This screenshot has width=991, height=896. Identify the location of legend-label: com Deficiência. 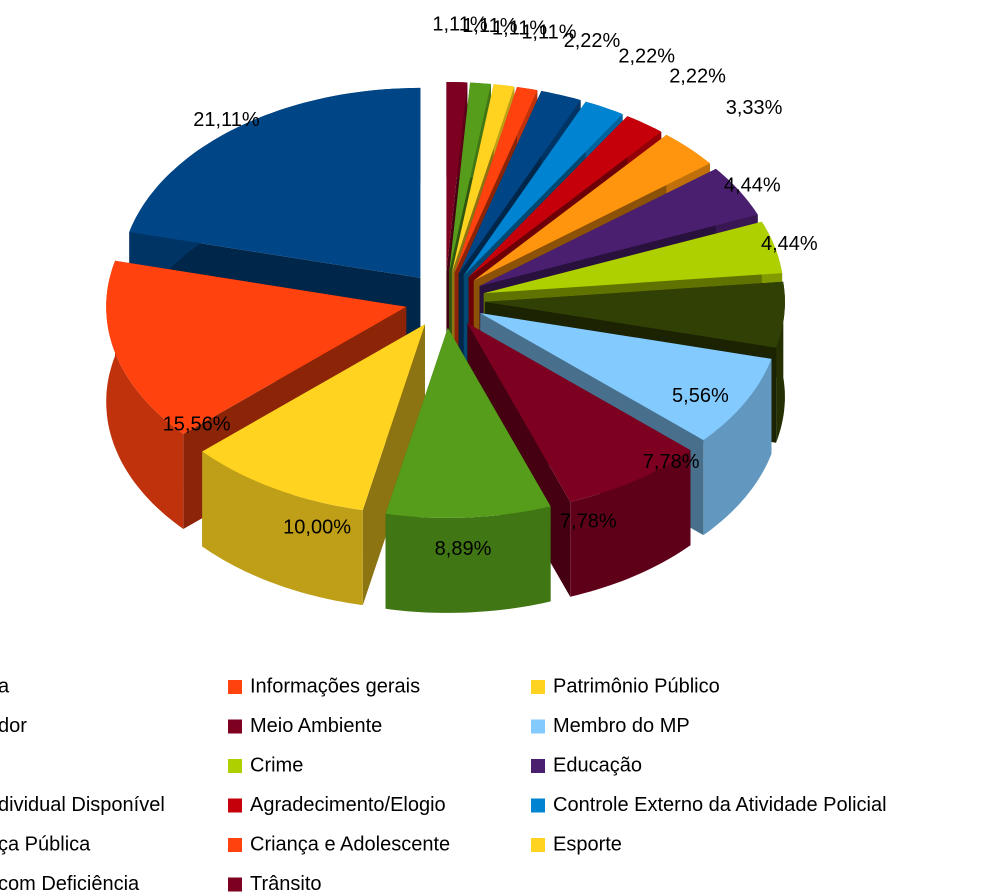
(70, 884).